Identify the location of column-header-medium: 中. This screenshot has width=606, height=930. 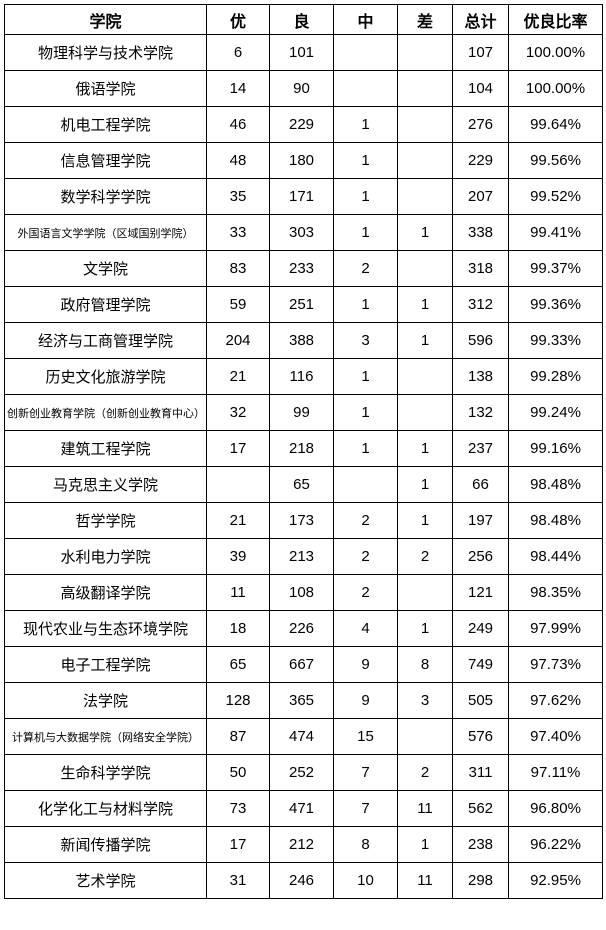
(365, 19).